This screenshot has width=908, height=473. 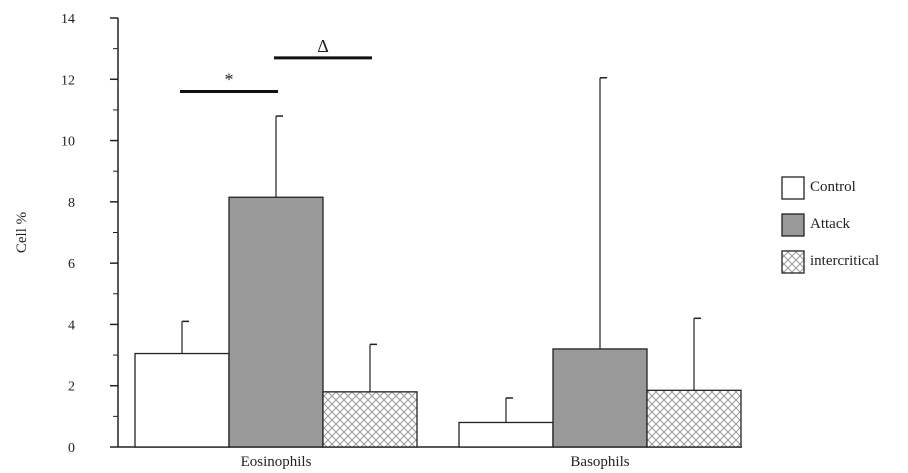 I want to click on bar-control-basophils, so click(x=506, y=434).